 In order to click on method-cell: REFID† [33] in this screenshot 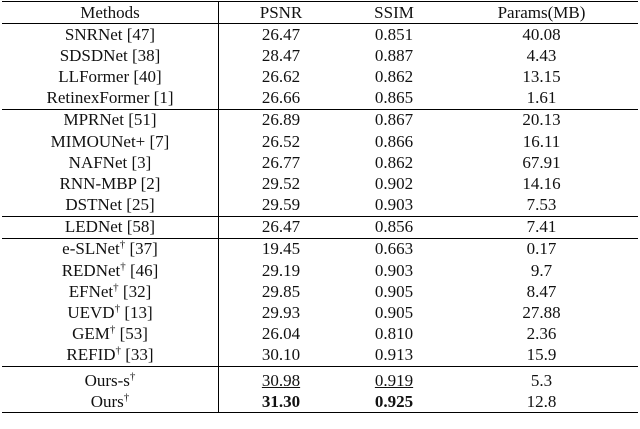, I will do `click(110, 355)`.